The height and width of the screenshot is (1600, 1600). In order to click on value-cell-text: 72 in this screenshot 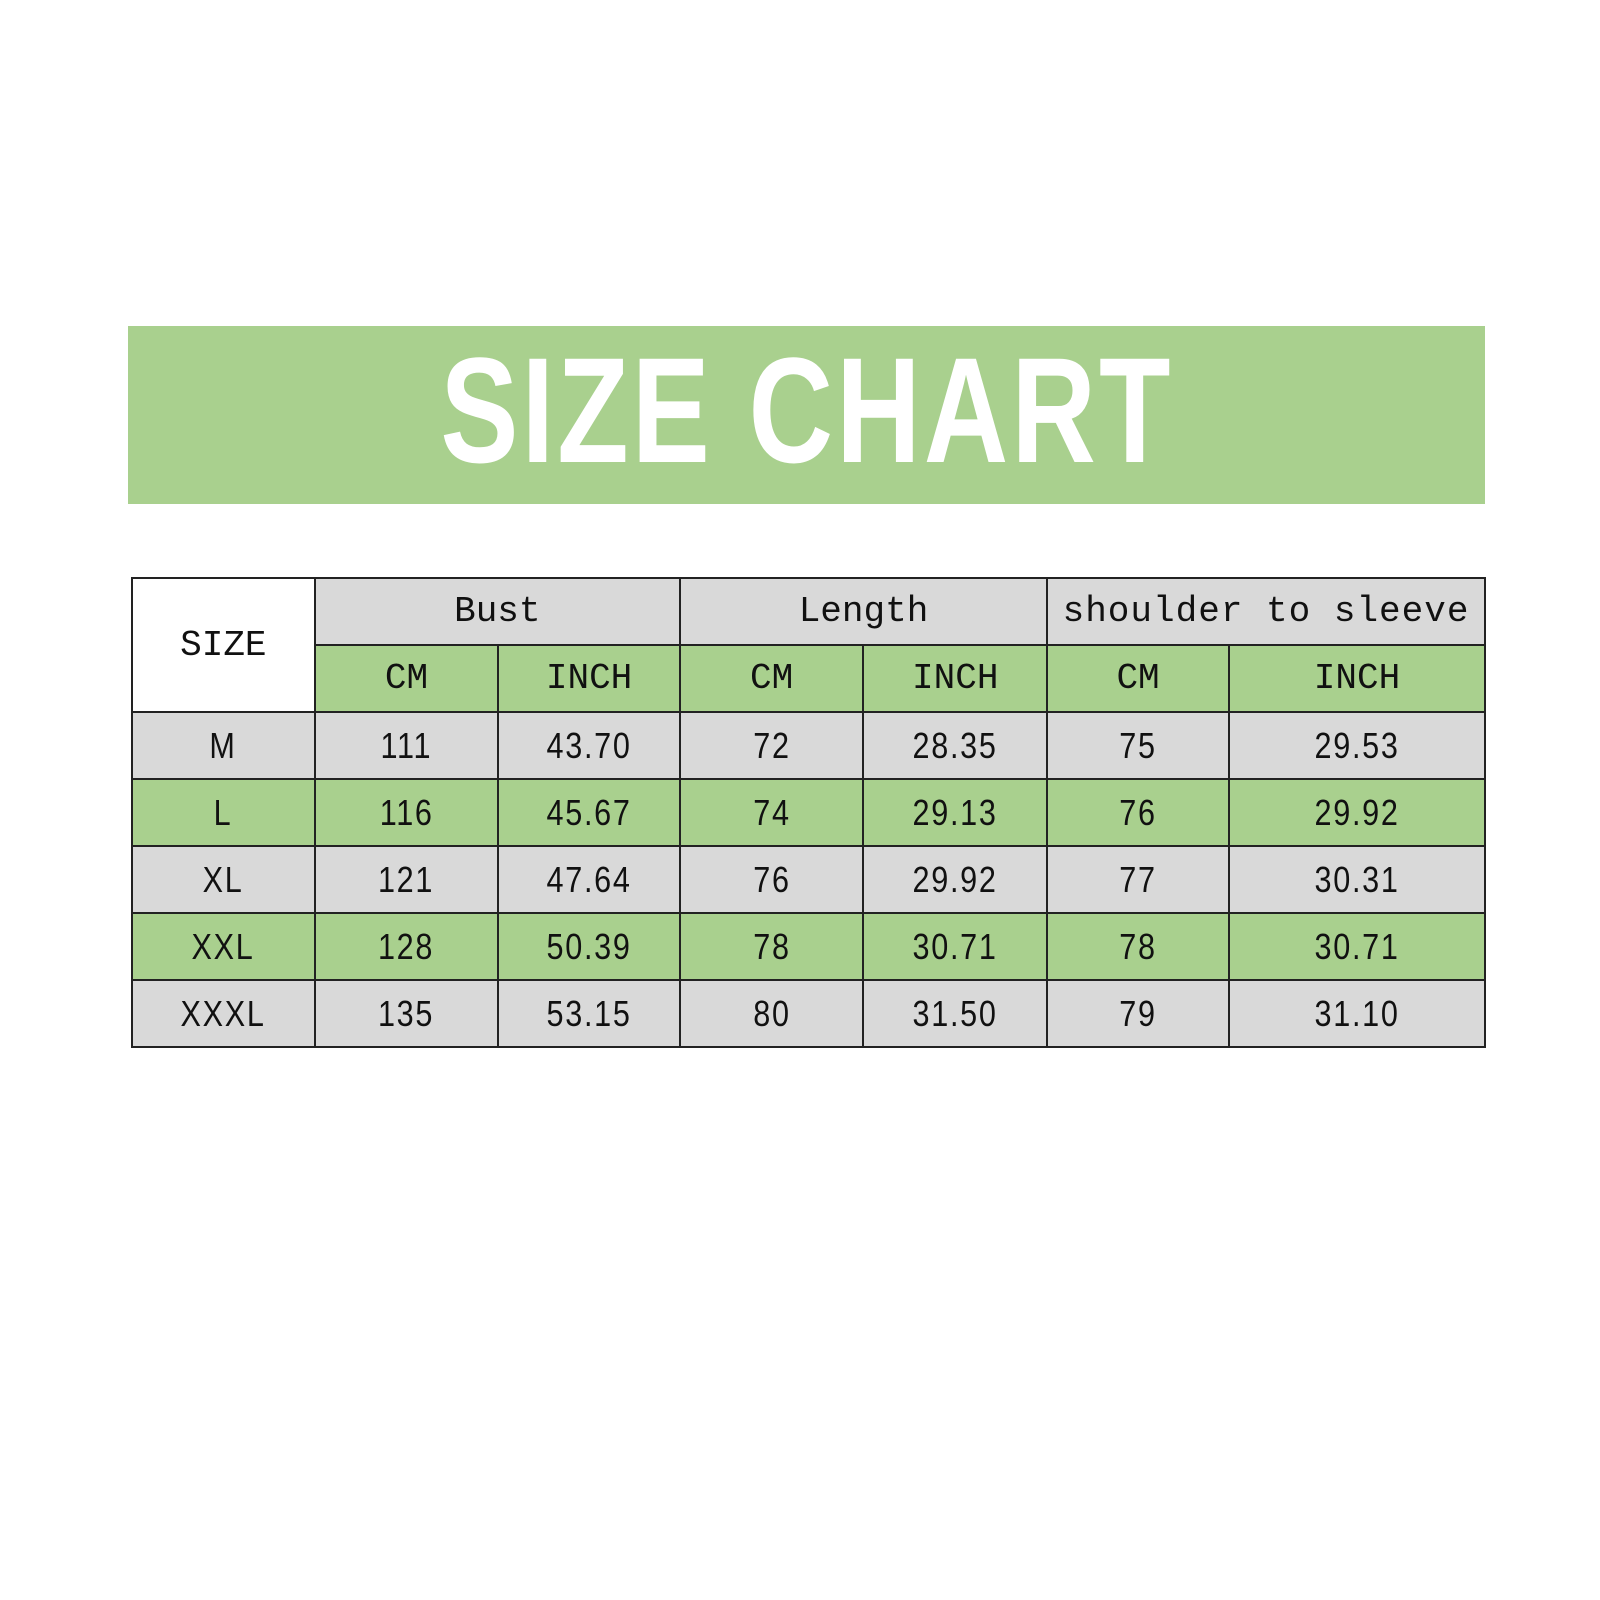, I will do `click(771, 745)`.